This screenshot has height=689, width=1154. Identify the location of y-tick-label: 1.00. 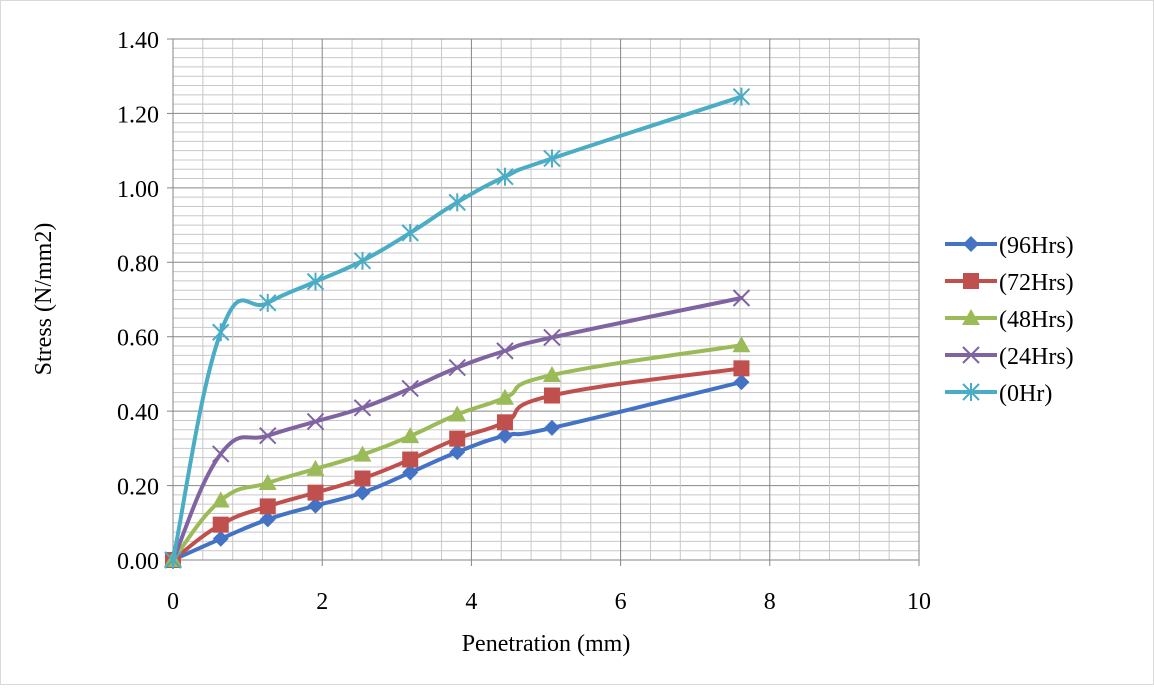
(138, 190).